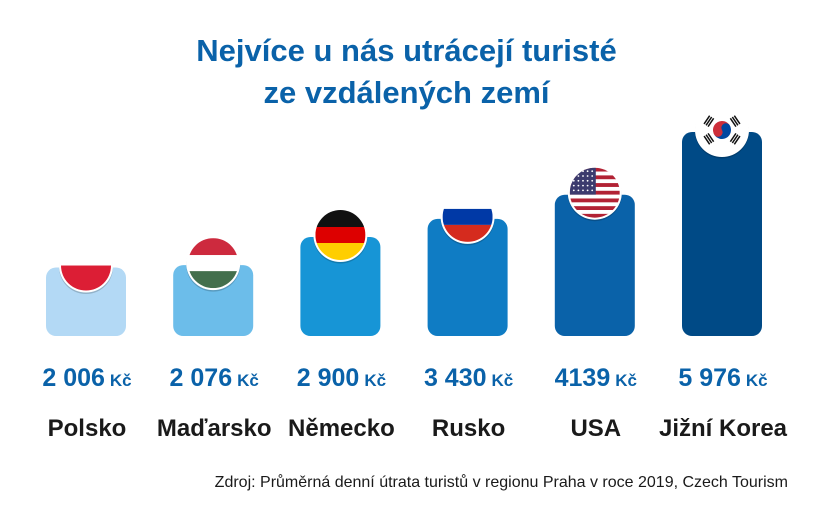 The height and width of the screenshot is (511, 813). Describe the element at coordinates (406, 92) in the screenshot. I see `chart-title-line-2: ze vzdálených zemí` at that location.